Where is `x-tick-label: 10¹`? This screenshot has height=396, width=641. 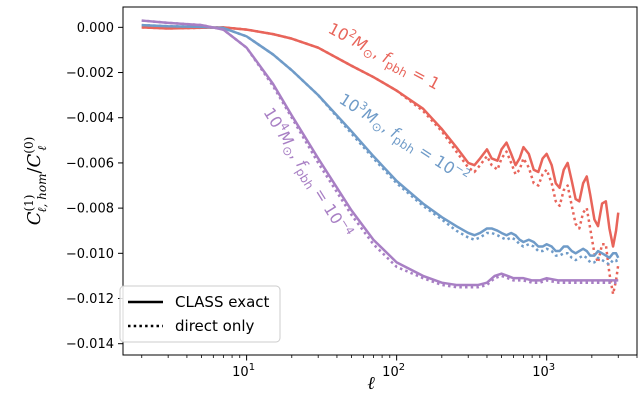 x-tick-label: 10¹ is located at coordinates (243, 371).